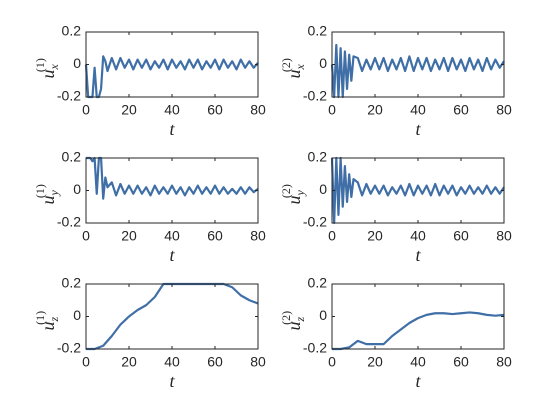  I want to click on y-axis-label: uy(2), so click(293, 194).